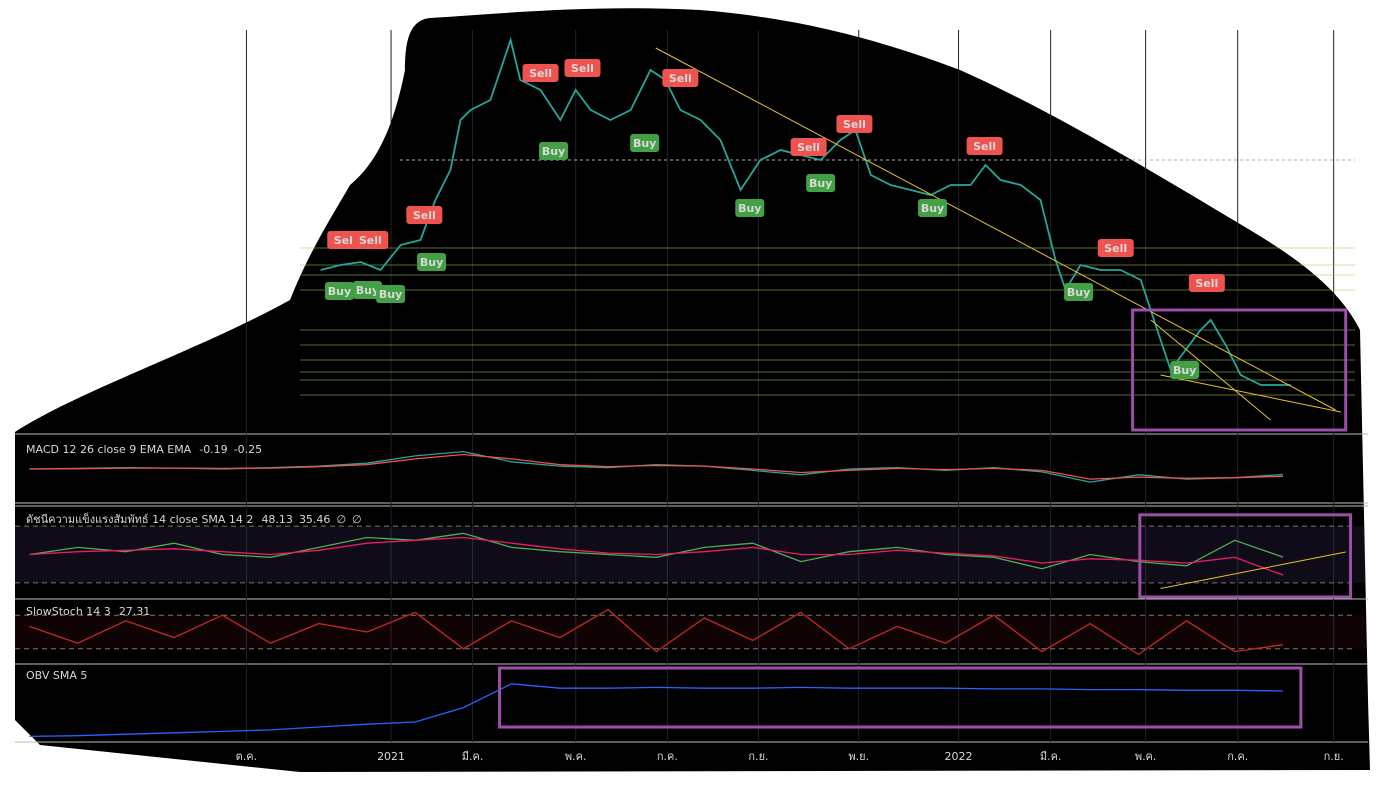 Image resolution: width=1377 pixels, height=786 pixels. I want to click on indicator-title: OBV SMA 5, so click(56, 675).